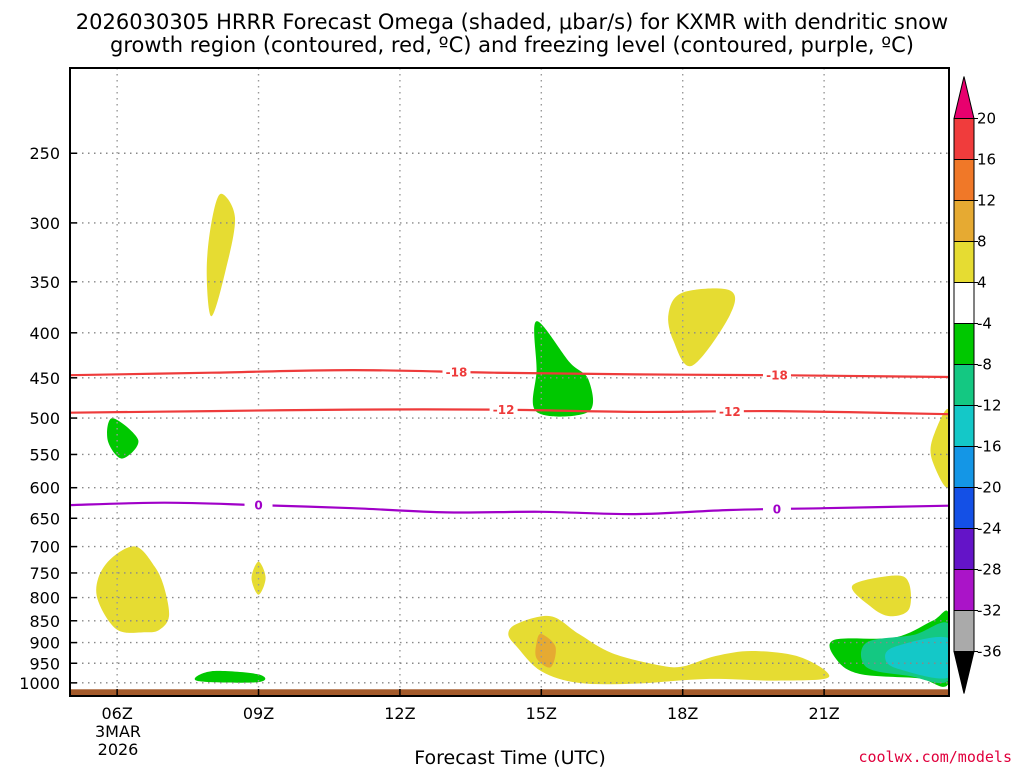 Image resolution: width=1024 pixels, height=768 pixels. What do you see at coordinates (44, 418) in the screenshot?
I see `y-tick-label: 500` at bounding box center [44, 418].